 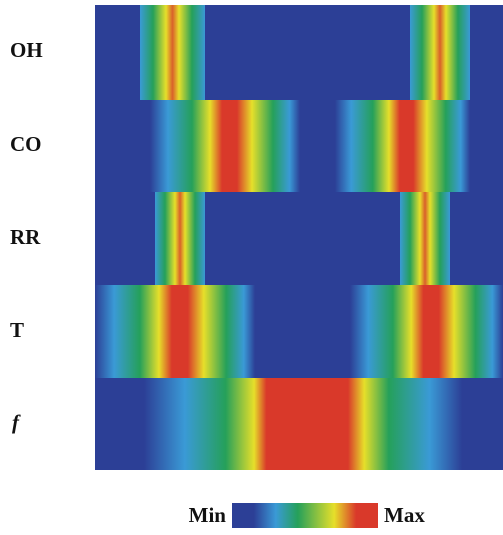 I want to click on f-band, so click(x=299, y=424).